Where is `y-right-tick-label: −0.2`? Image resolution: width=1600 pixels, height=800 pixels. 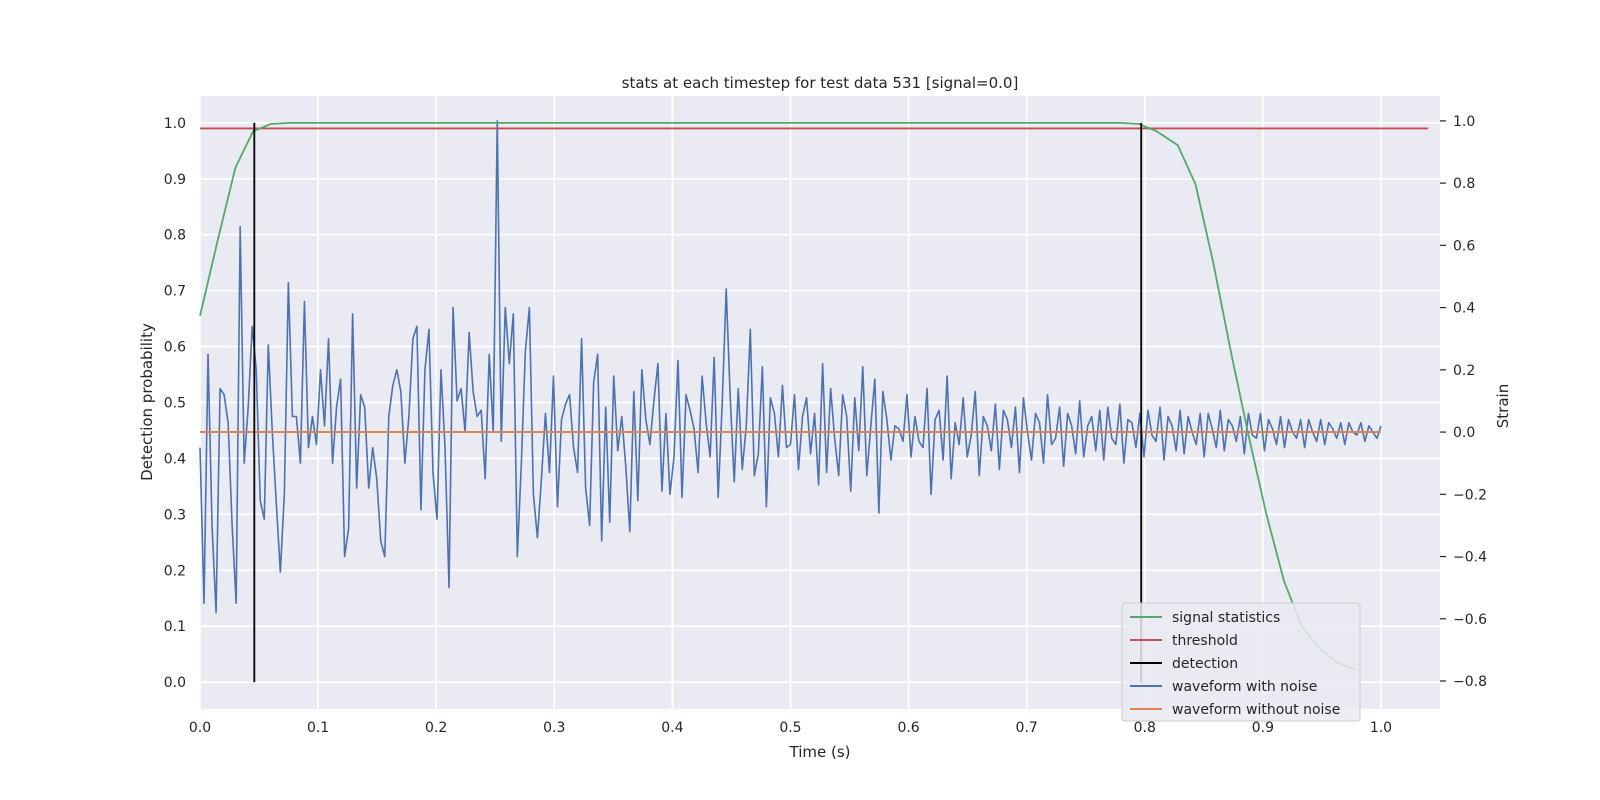 y-right-tick-label: −0.2 is located at coordinates (1470, 495).